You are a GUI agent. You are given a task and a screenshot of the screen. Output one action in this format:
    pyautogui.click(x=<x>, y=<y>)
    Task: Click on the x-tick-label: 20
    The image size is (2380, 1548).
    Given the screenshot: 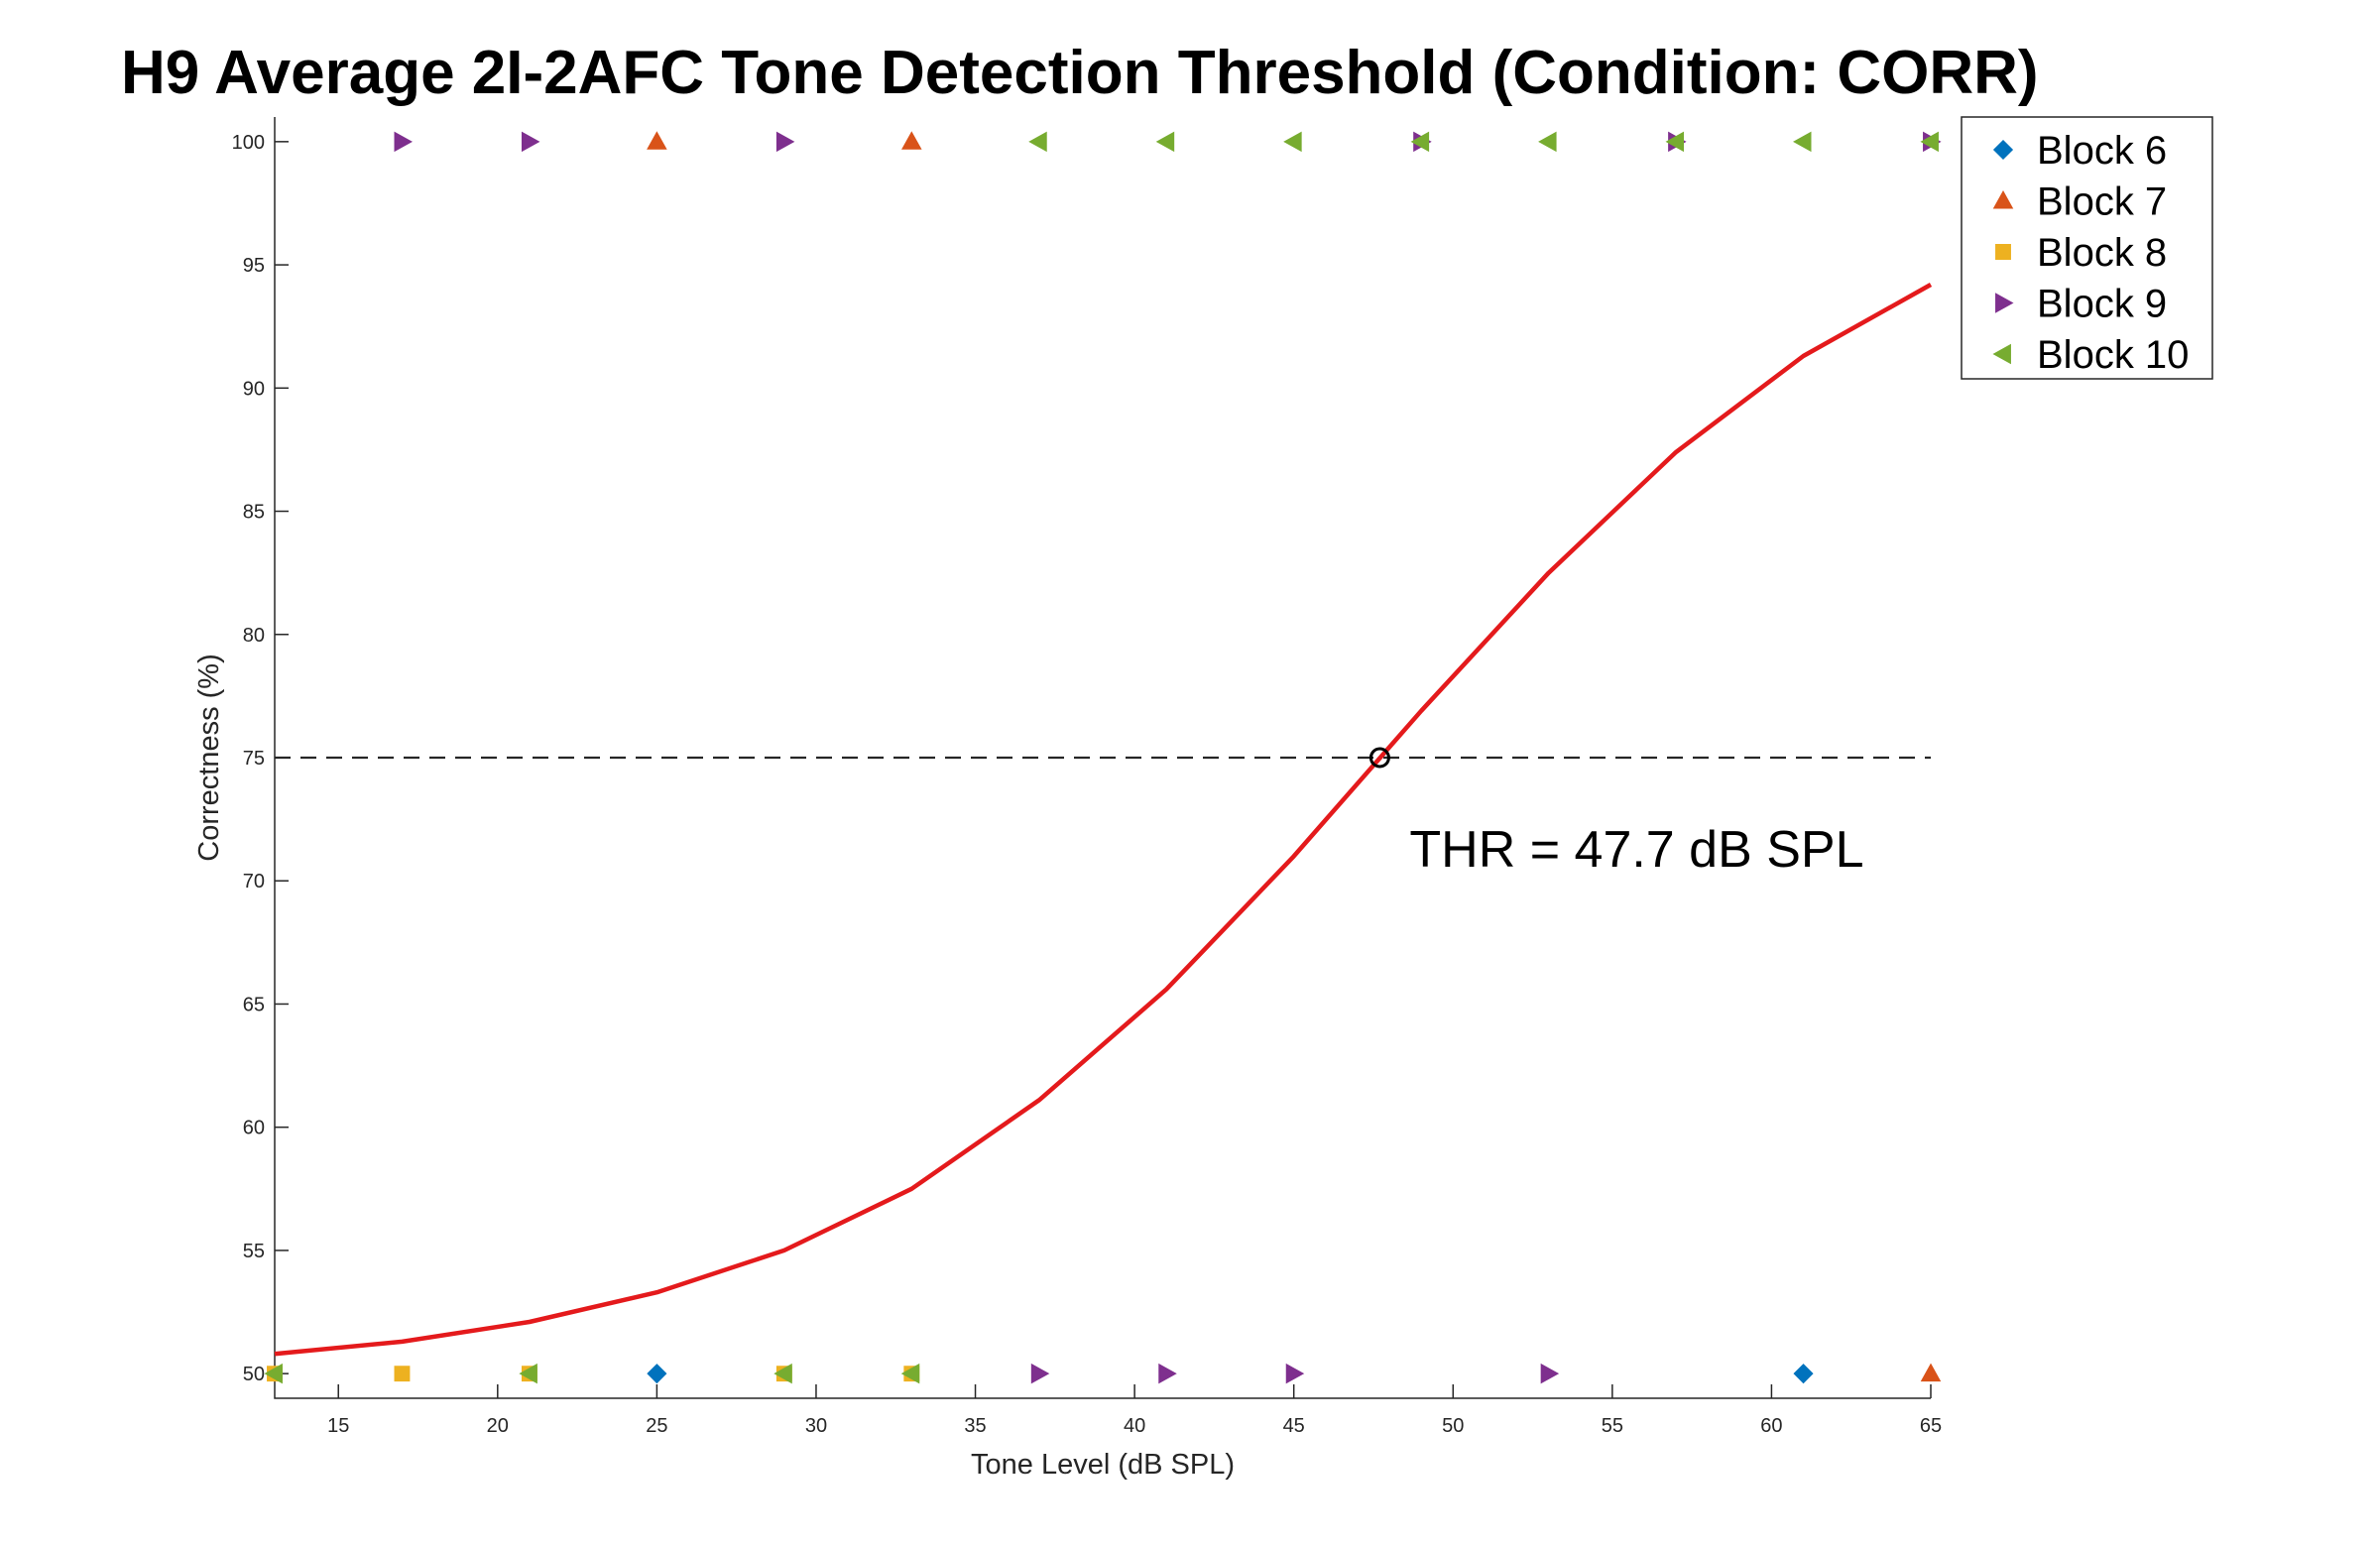 What is the action you would take?
    pyautogui.click(x=498, y=1426)
    